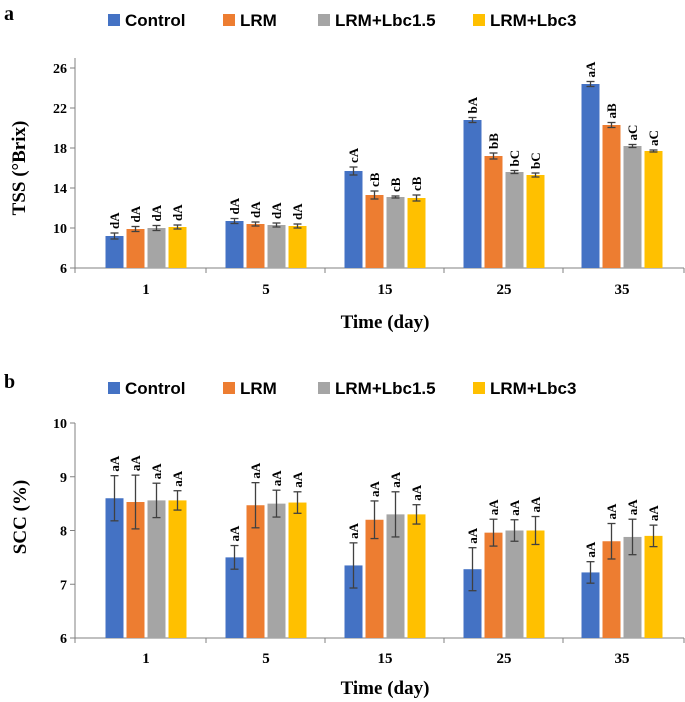  I want to click on y-tick-label: 8, so click(63, 532).